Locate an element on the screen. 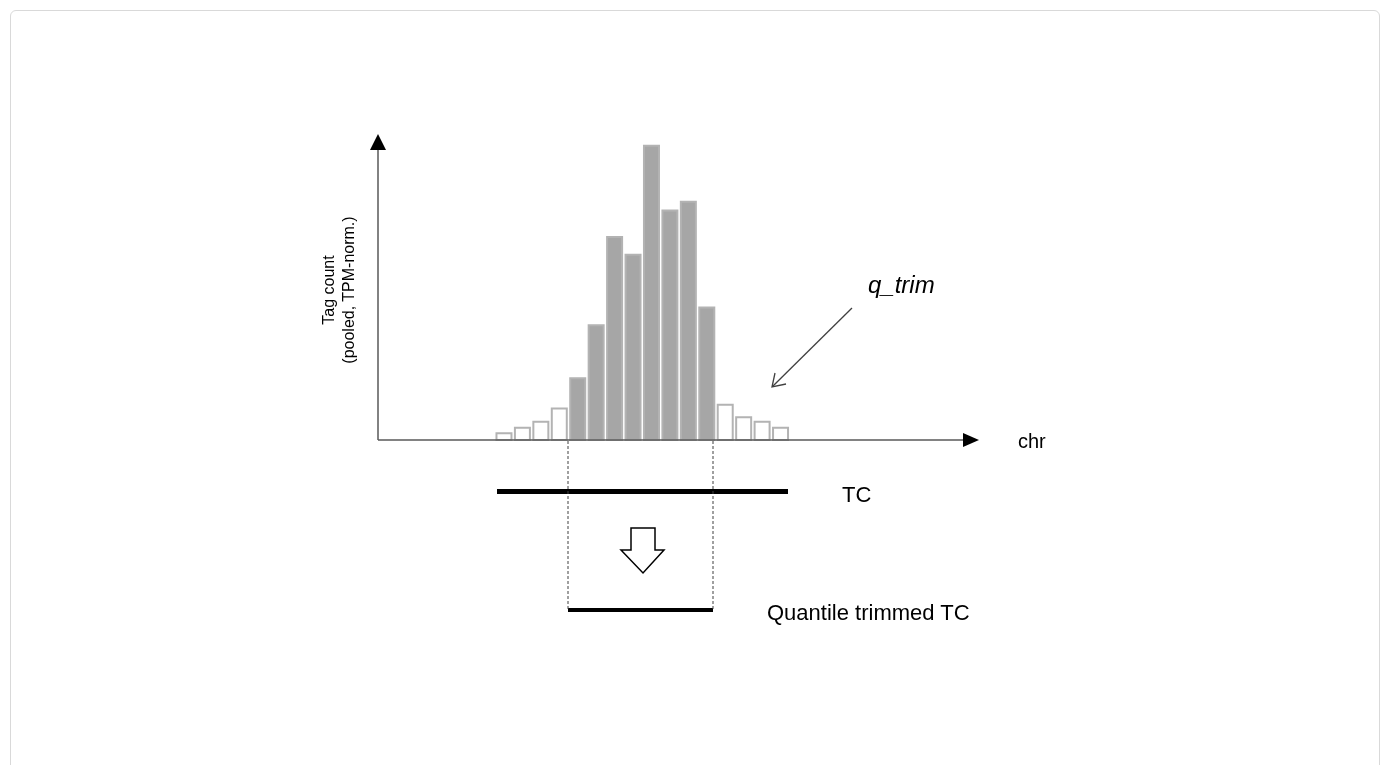 This screenshot has width=1390, height=765. text: q_trim is located at coordinates (901, 284).